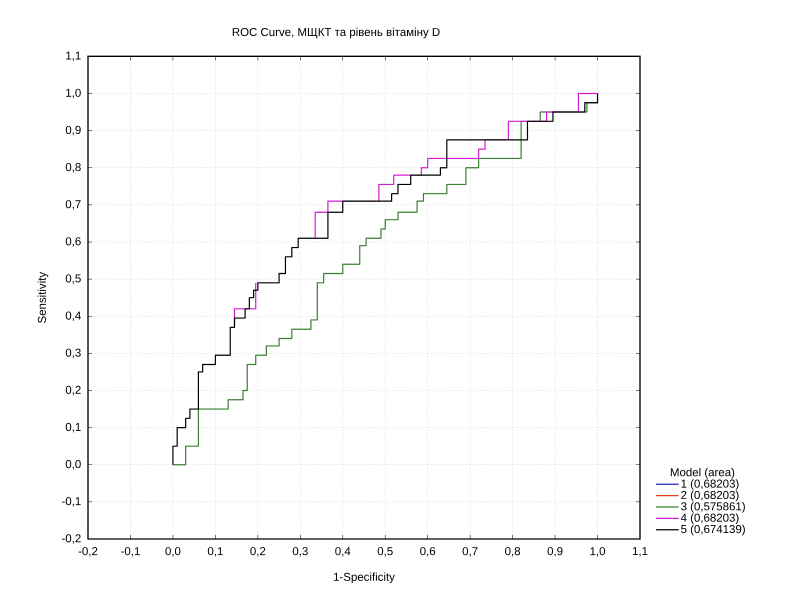 This screenshot has width=801, height=608. What do you see at coordinates (300, 552) in the screenshot?
I see `x-tick-label: 0,3` at bounding box center [300, 552].